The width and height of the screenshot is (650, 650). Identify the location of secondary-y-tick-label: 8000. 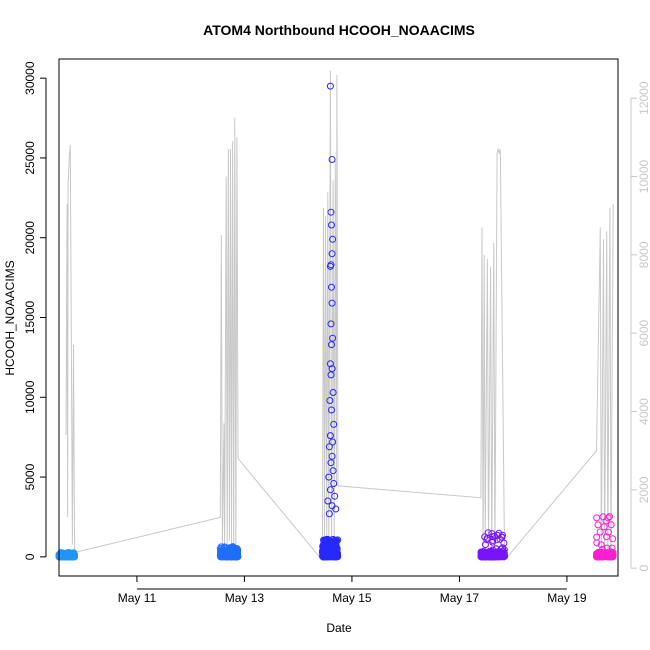
(643, 254).